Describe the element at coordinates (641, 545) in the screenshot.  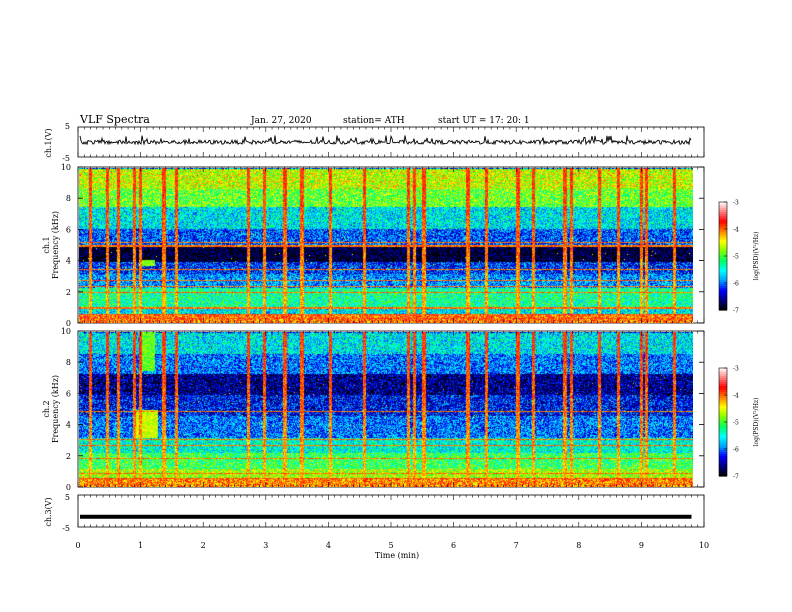
I see `x-tick-label: 9` at that location.